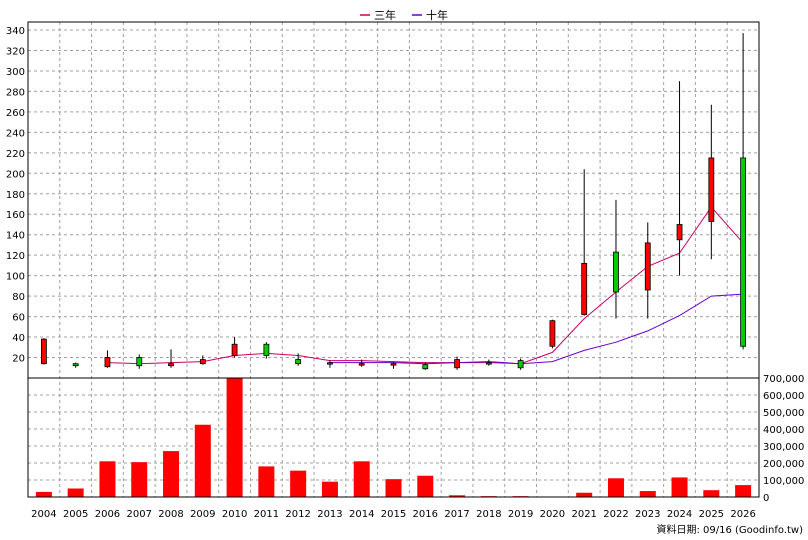  I want to click on year-tick-label: 2007, so click(139, 514).